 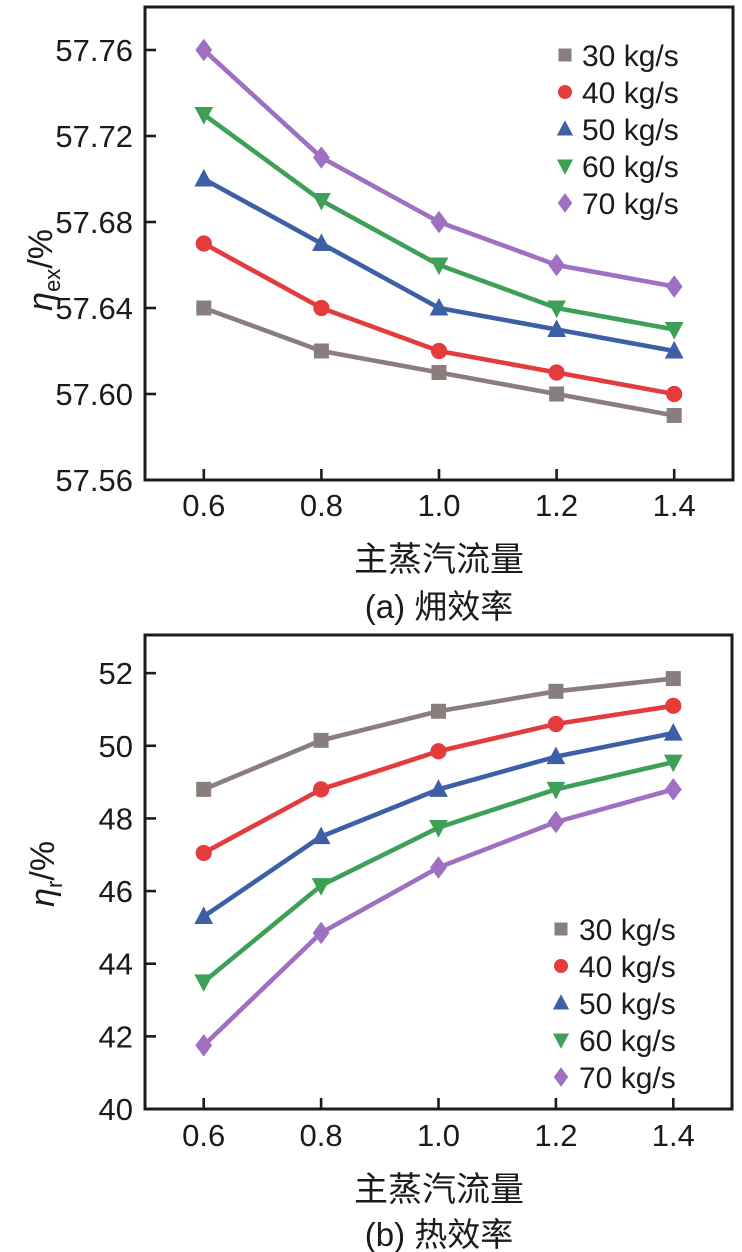 I want to click on y-axis-label-b: ηr/%, so click(x=46, y=874).